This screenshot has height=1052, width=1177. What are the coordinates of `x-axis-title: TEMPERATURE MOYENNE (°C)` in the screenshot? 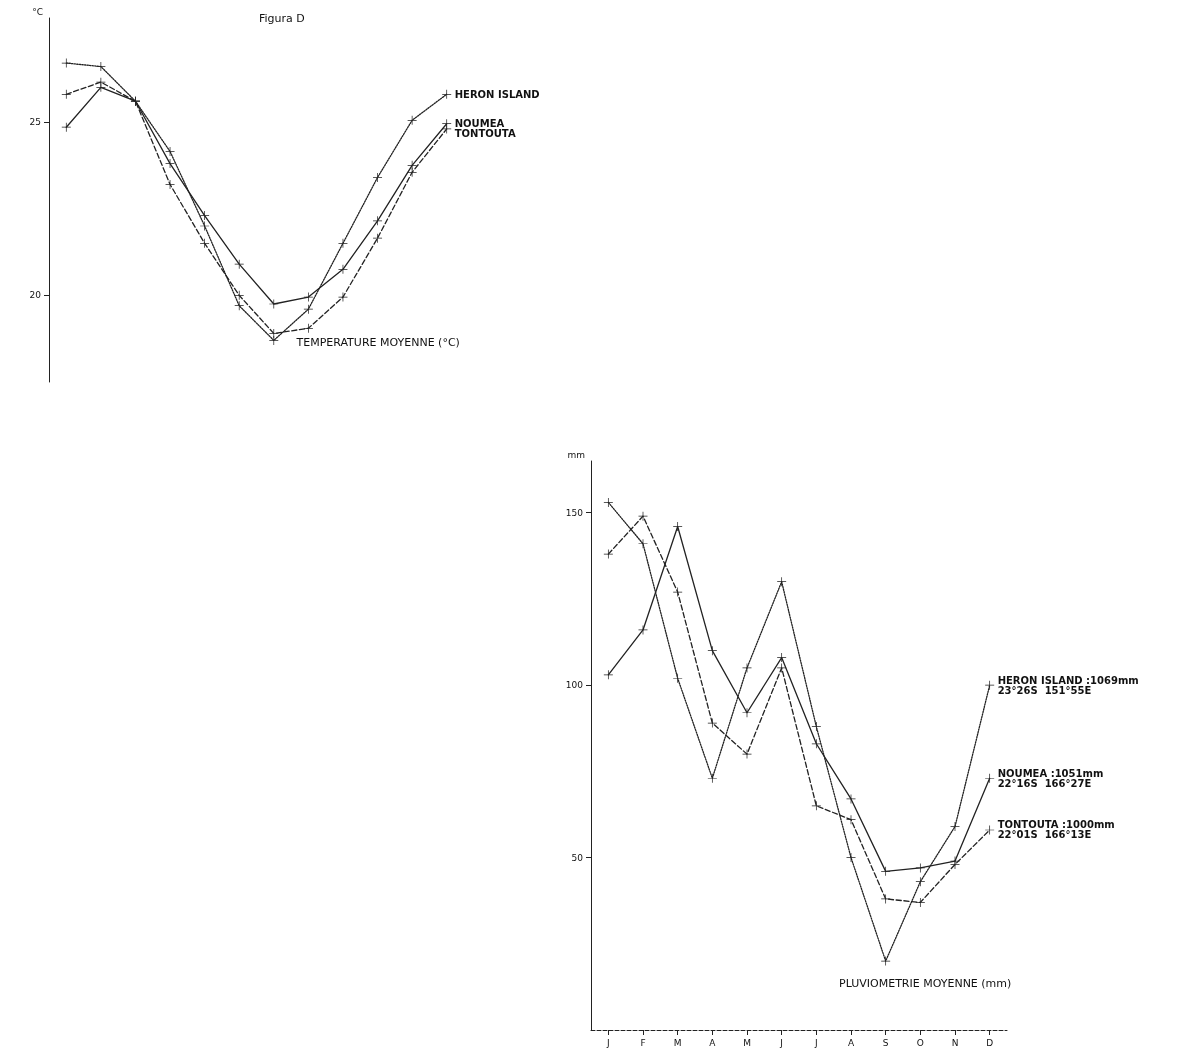 It's located at (377, 342).